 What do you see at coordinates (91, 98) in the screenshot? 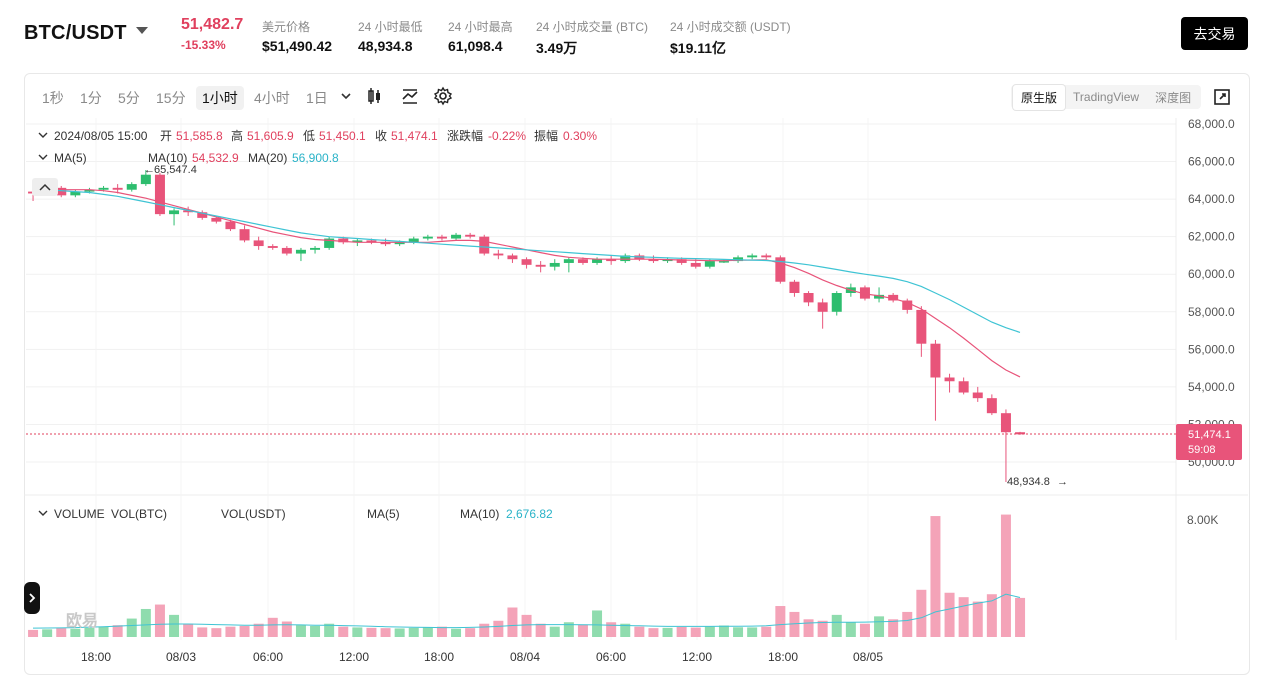
I see `timeframe-1m: 1分` at bounding box center [91, 98].